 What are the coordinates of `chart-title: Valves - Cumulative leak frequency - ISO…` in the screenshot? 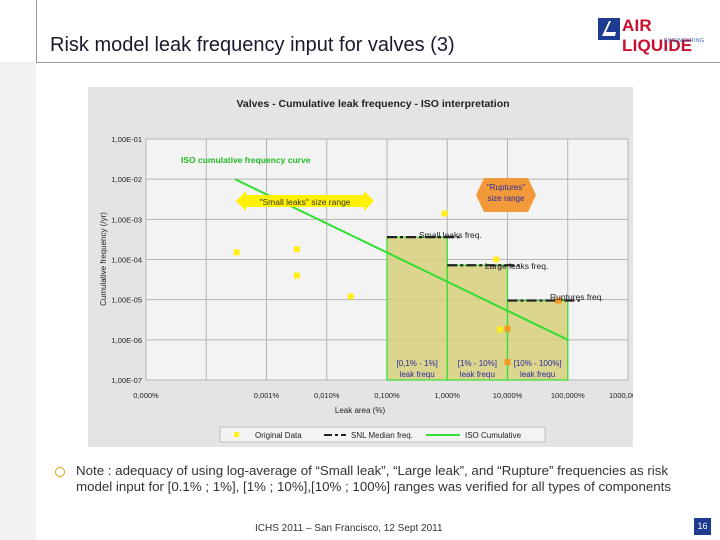 It's located at (372, 104).